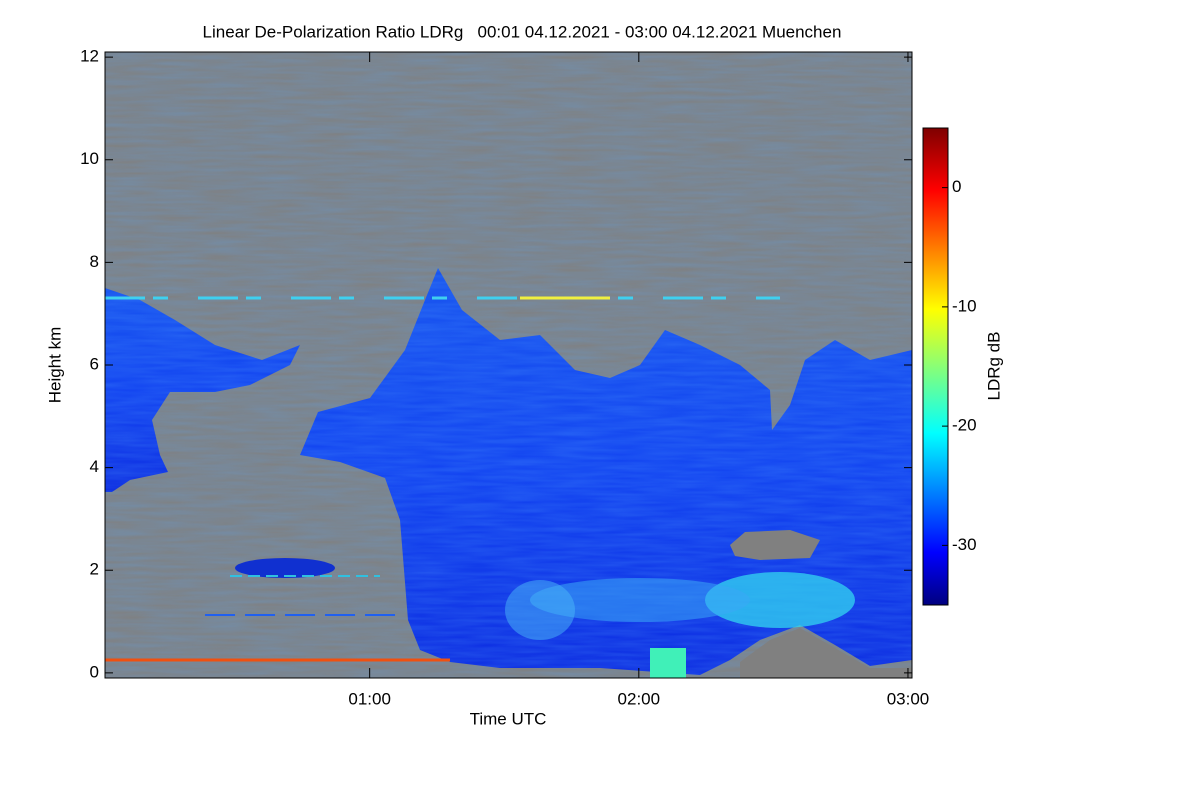 Image resolution: width=1200 pixels, height=800 pixels. Describe the element at coordinates (94, 261) in the screenshot. I see `y-tick-label: 8` at that location.